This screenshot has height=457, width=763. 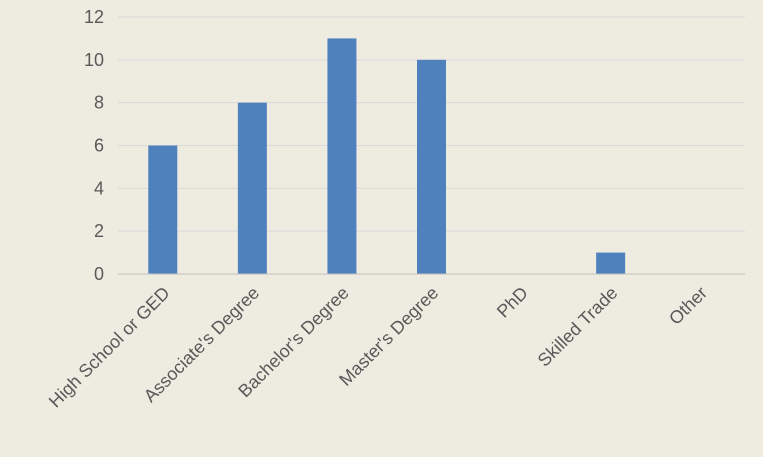 What do you see at coordinates (99, 274) in the screenshot?
I see `y-tick-label: 0` at bounding box center [99, 274].